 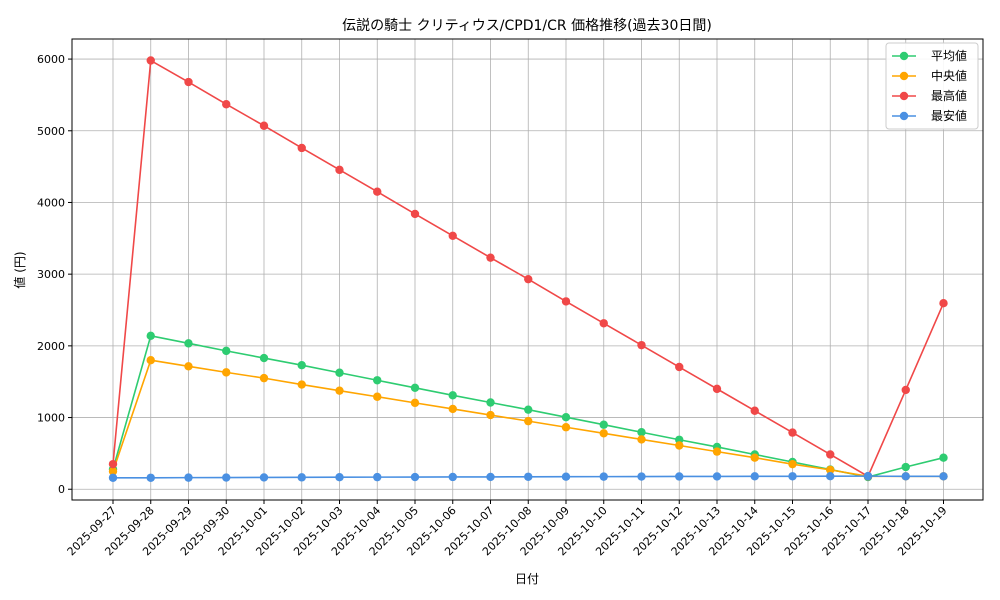 What do you see at coordinates (61, 489) in the screenshot?
I see `y-tick-label: 0` at bounding box center [61, 489].